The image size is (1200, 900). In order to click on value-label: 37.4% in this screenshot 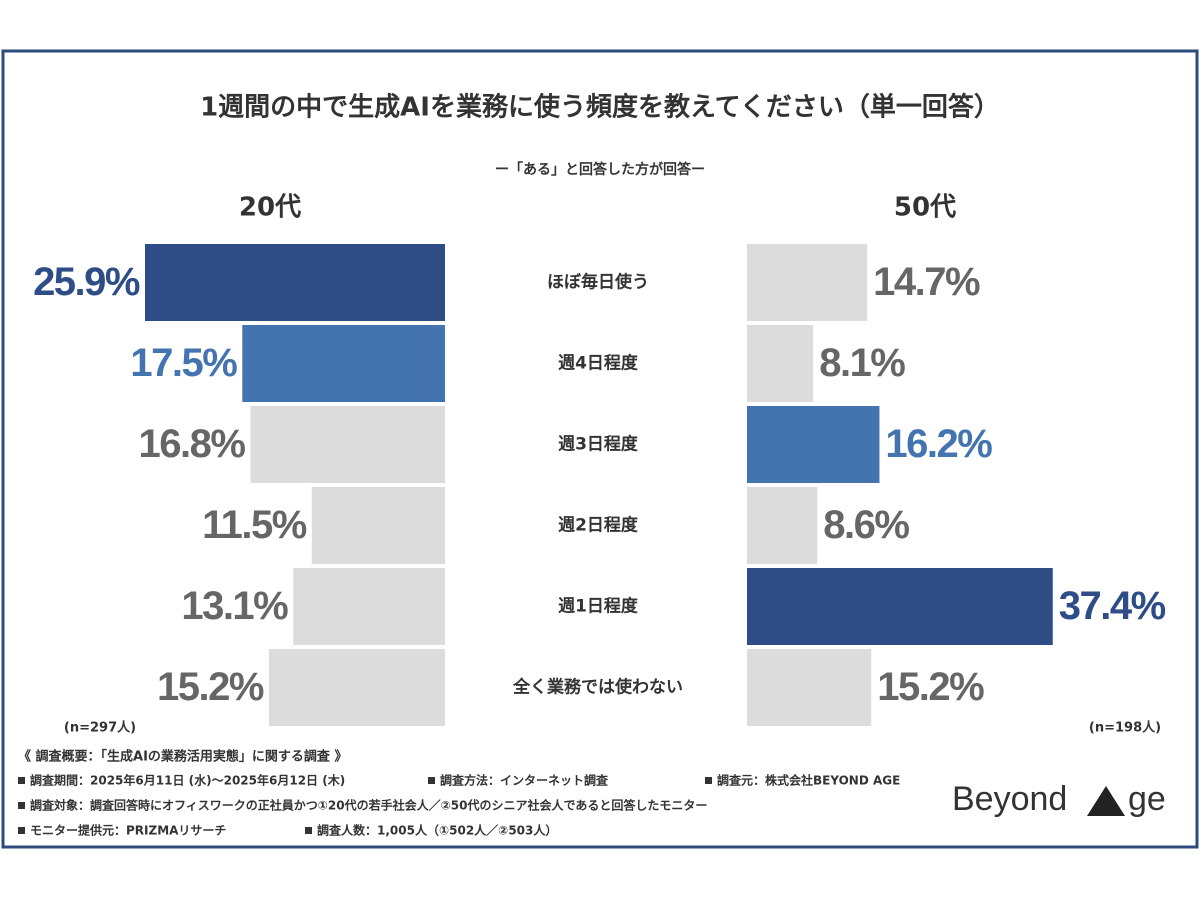, I will do `click(1112, 606)`.